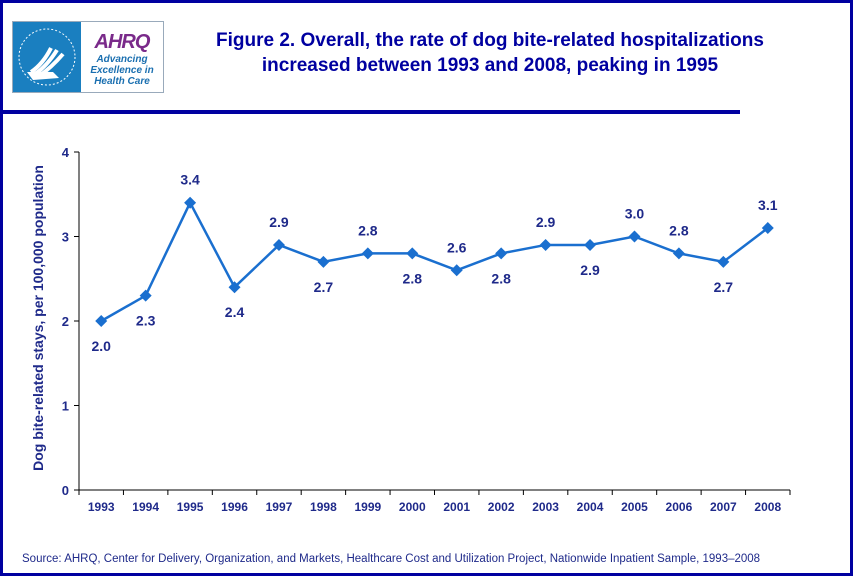  I want to click on data-label: 3.4, so click(190, 180).